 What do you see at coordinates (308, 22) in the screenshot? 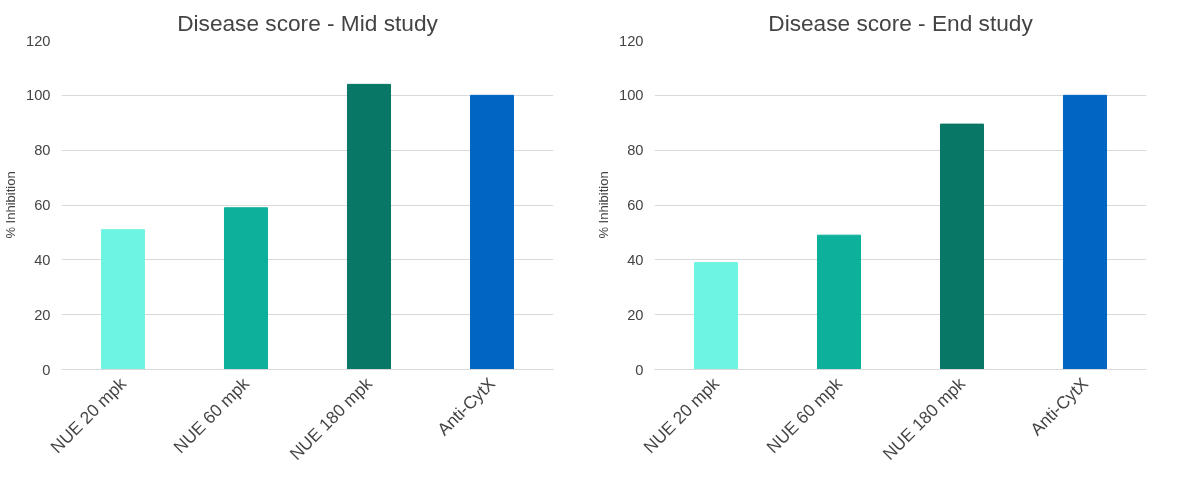
I see `chart-title: Disease score - Mid study` at bounding box center [308, 22].